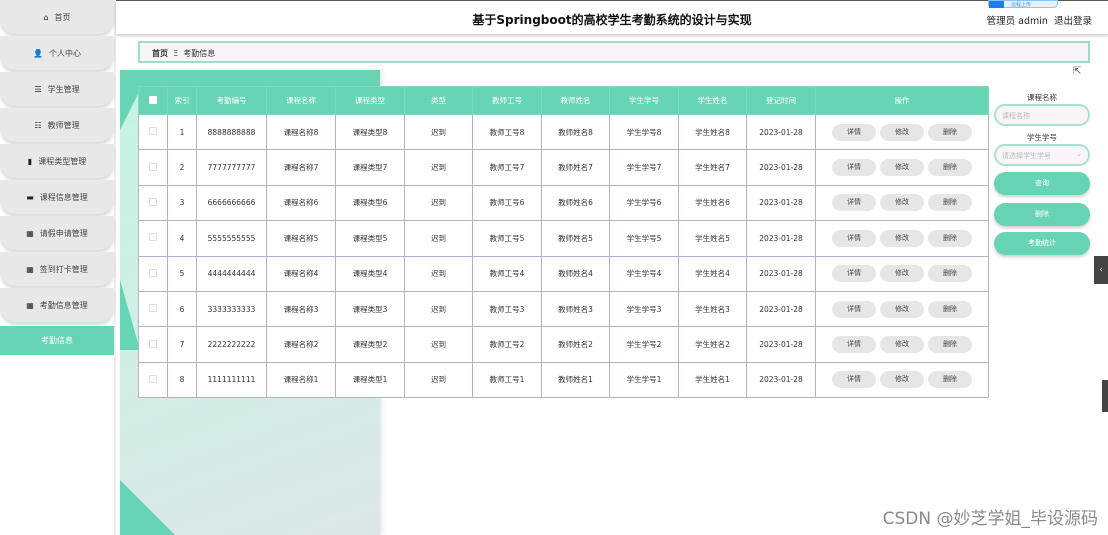  Describe the element at coordinates (1042, 243) in the screenshot. I see `attendance-stats-button: 考勤统计` at that location.